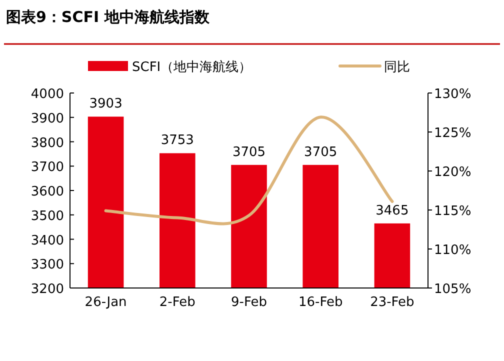 This screenshot has width=504, height=361. Describe the element at coordinates (47, 143) in the screenshot. I see `y-tick-label: 3800` at that location.